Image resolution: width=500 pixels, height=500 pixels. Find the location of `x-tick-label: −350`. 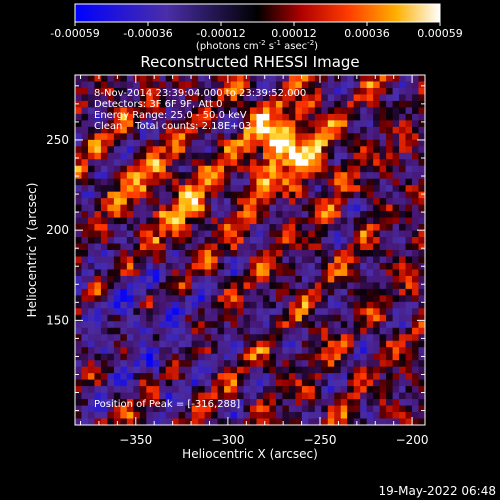

x-tick-label: −350 is located at coordinates (135, 440).